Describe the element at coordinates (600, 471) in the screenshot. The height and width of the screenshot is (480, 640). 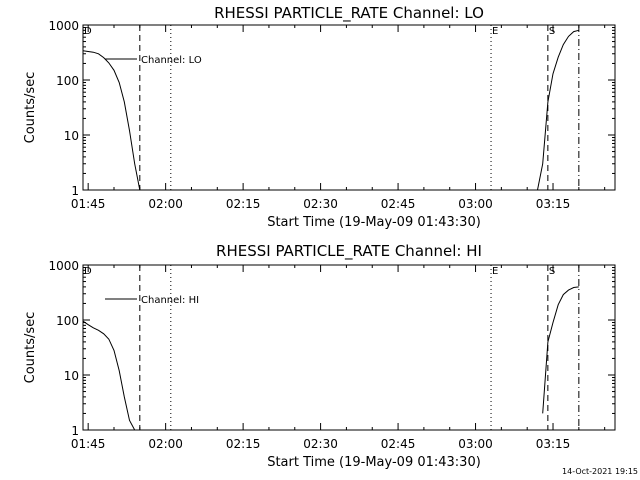
I see `footer-timestamp: 14-Oct-2021 19:15` at that location.